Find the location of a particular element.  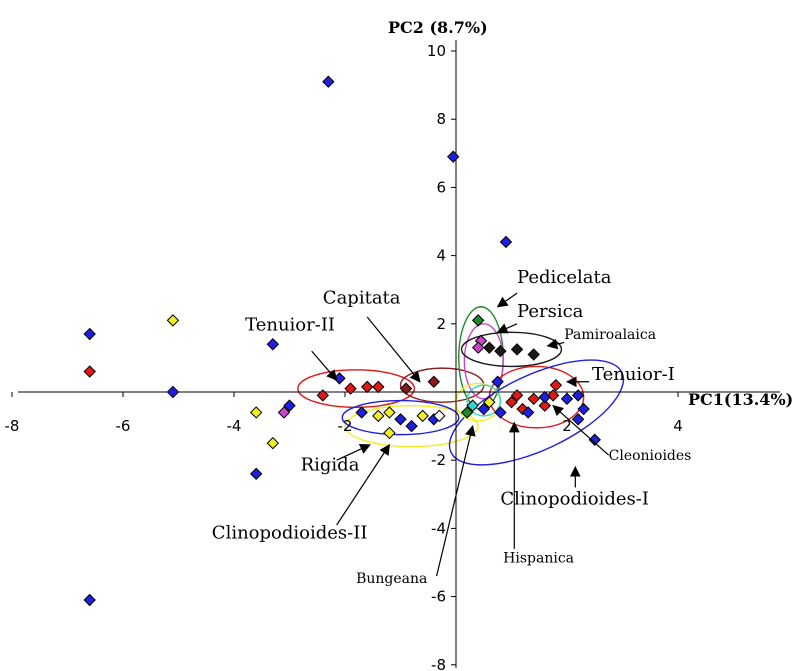

annotation-label: Hispanica is located at coordinates (538, 559).